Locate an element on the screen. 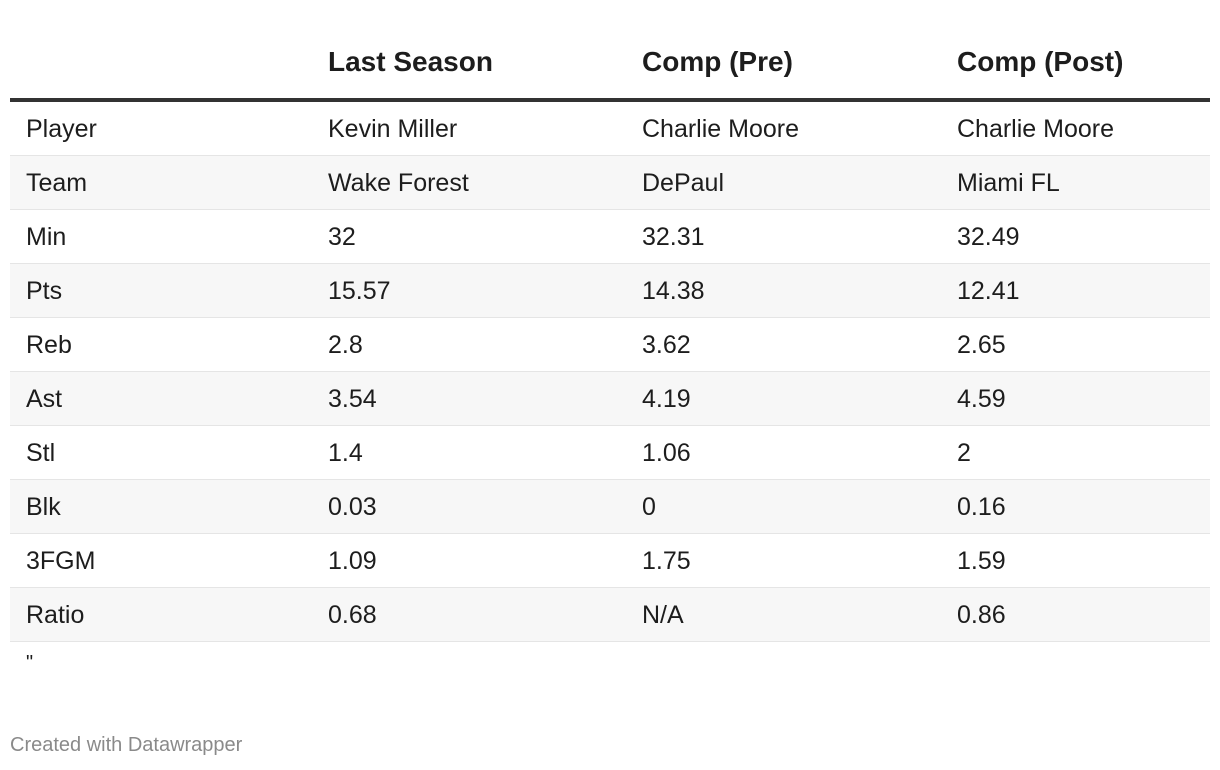 Image resolution: width=1220 pixels, height=770 pixels. table-row: Stl 1.4 1.06 2 is located at coordinates (610, 453).